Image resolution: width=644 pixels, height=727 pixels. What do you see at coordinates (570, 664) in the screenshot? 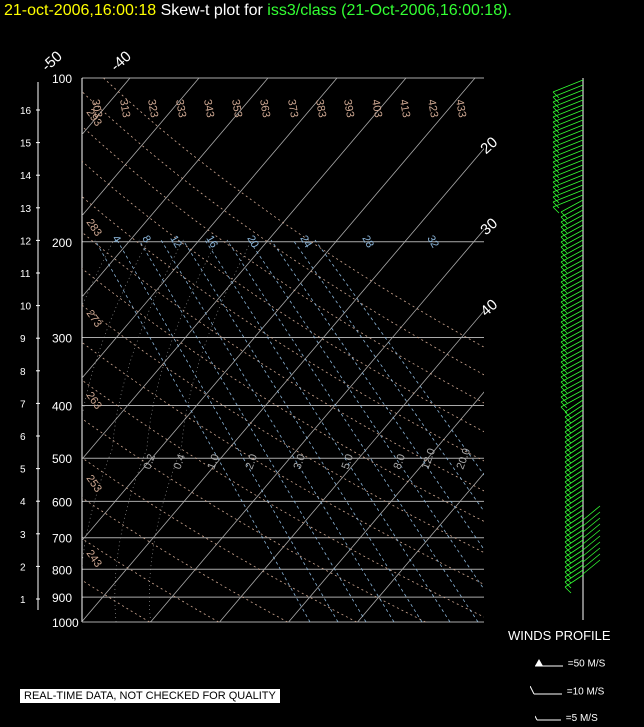
I see `wind-legend-50: =50 M/S` at bounding box center [570, 664].